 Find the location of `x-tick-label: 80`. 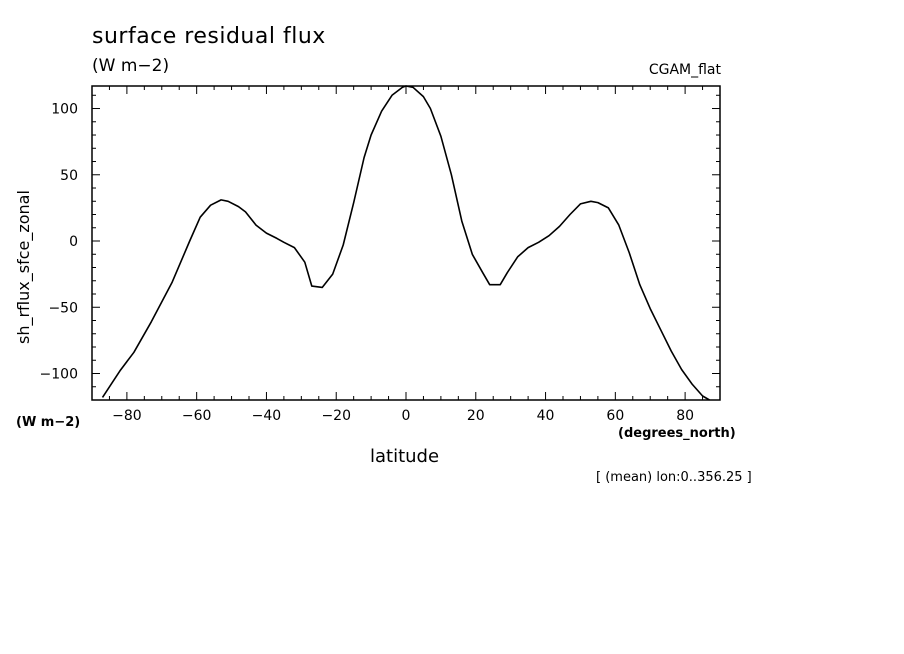

x-tick-label: 80 is located at coordinates (685, 416).